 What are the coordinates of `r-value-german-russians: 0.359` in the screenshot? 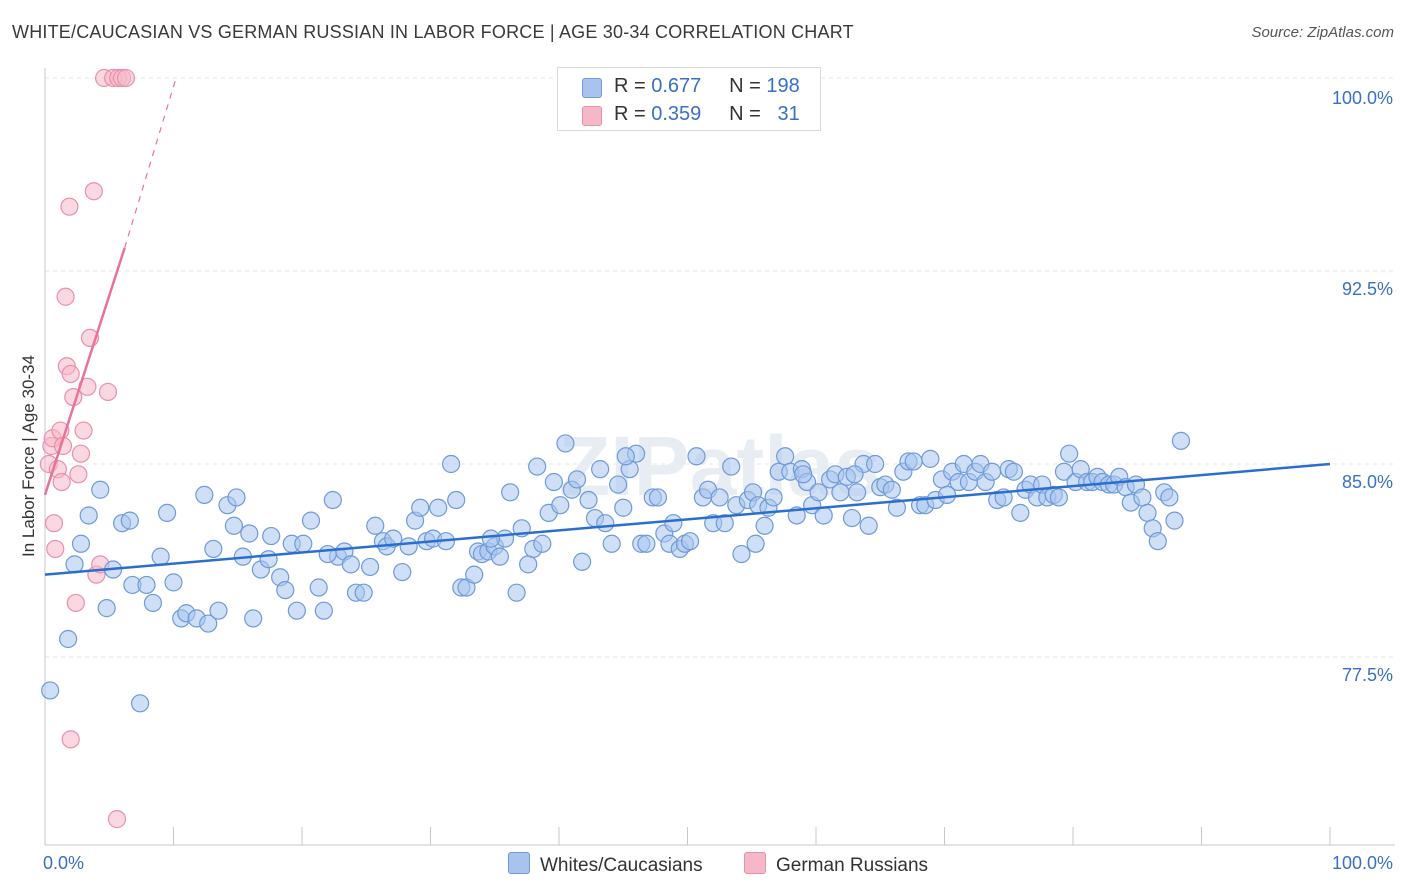 It's located at (676, 114).